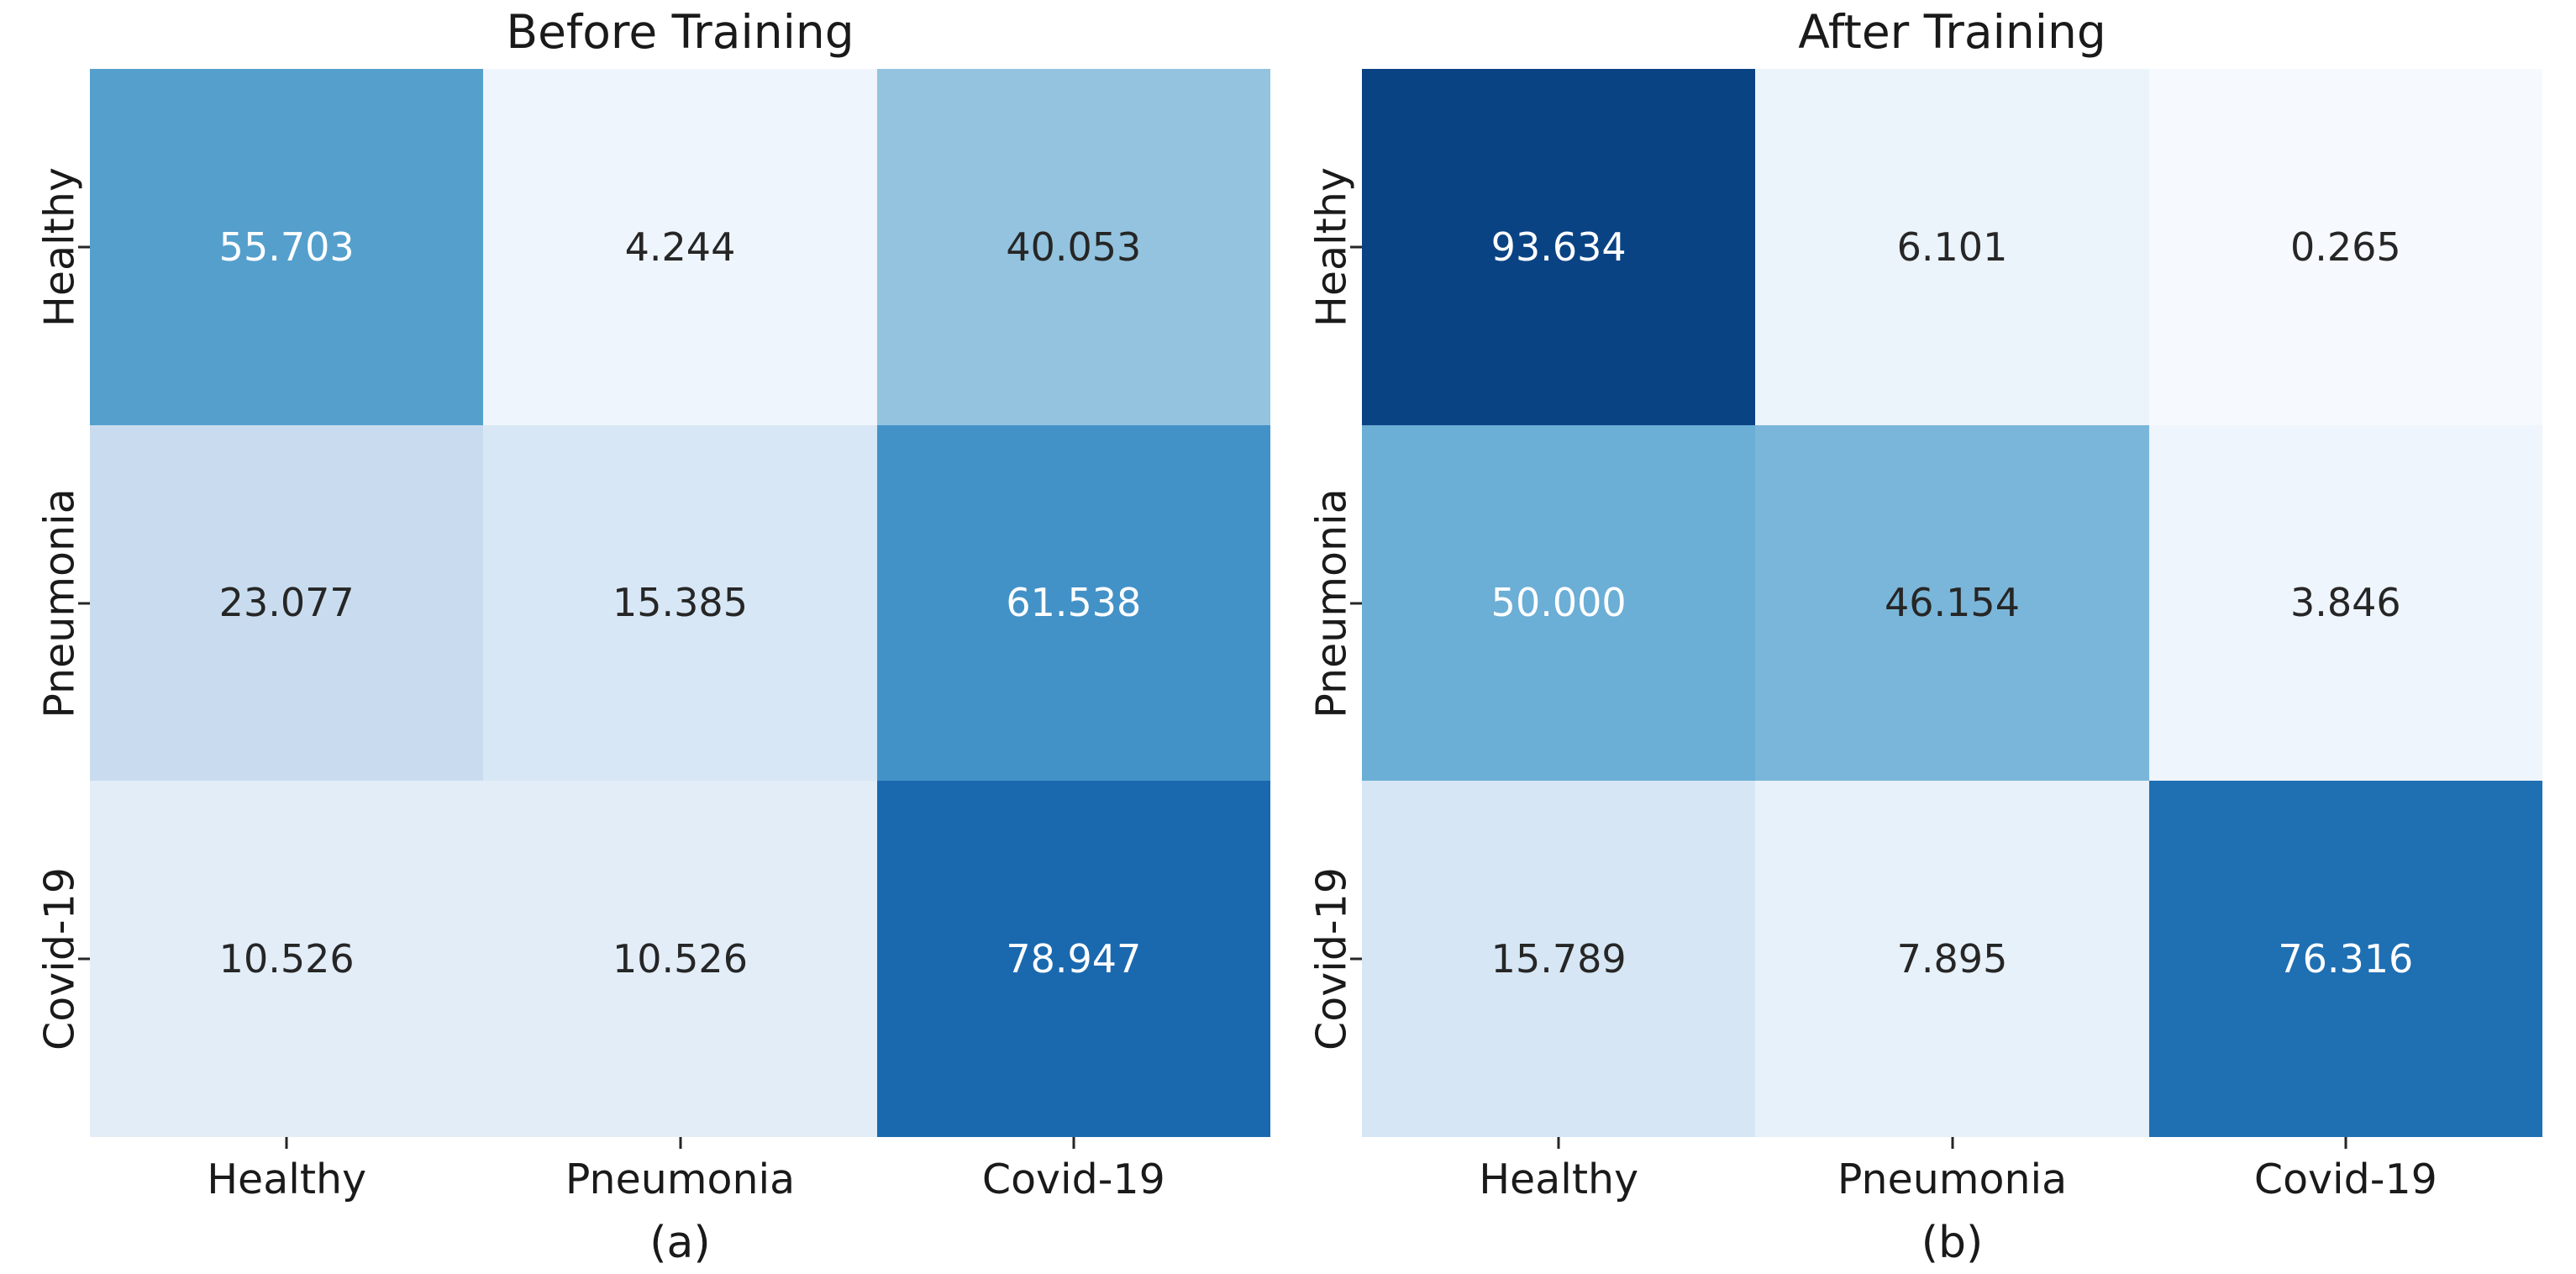 Image resolution: width=2576 pixels, height=1274 pixels. What do you see at coordinates (2345, 959) in the screenshot?
I see `heatmap-cell: 76.316` at bounding box center [2345, 959].